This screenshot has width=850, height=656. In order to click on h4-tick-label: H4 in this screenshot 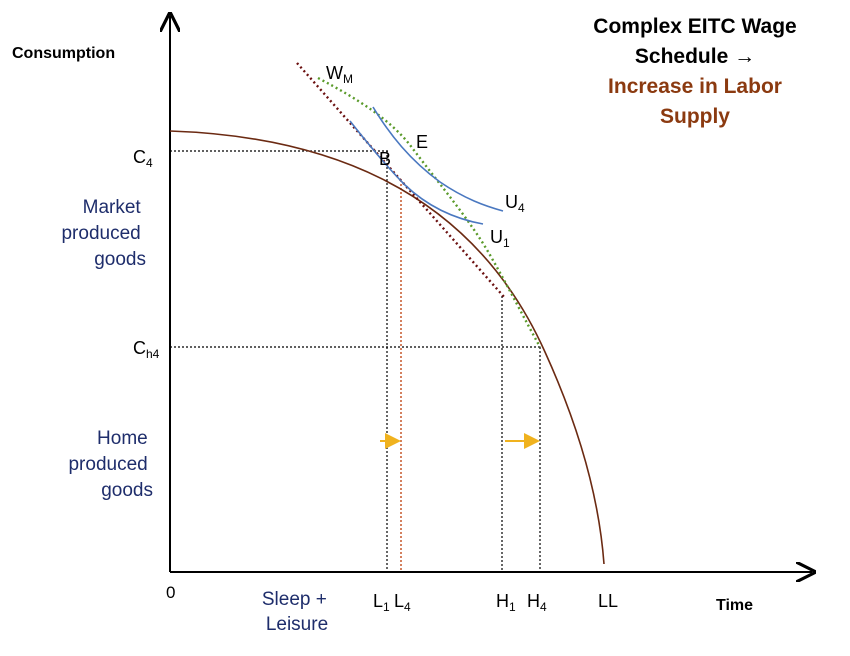, I will do `click(537, 602)`.